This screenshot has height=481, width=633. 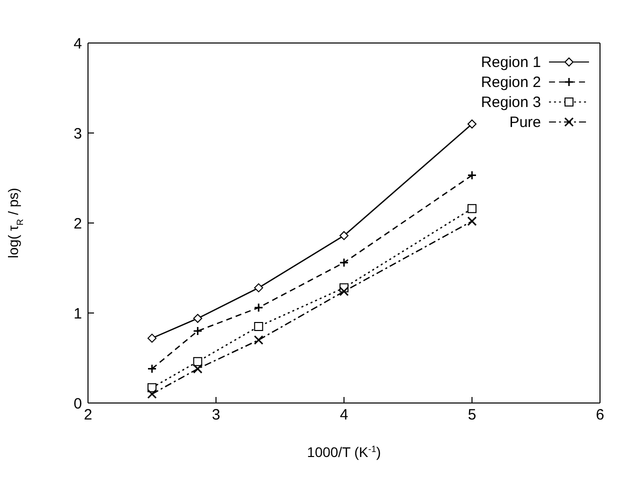 What do you see at coordinates (78, 313) in the screenshot?
I see `y-tick-label: 1` at bounding box center [78, 313].